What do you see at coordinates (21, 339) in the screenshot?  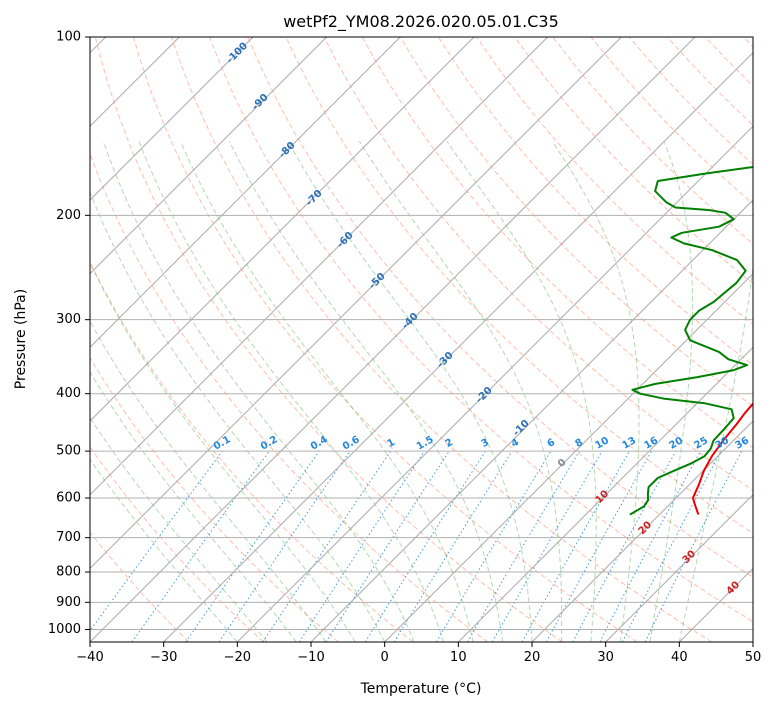 I see `y-axis-label: Pressure (hPa)` at bounding box center [21, 339].